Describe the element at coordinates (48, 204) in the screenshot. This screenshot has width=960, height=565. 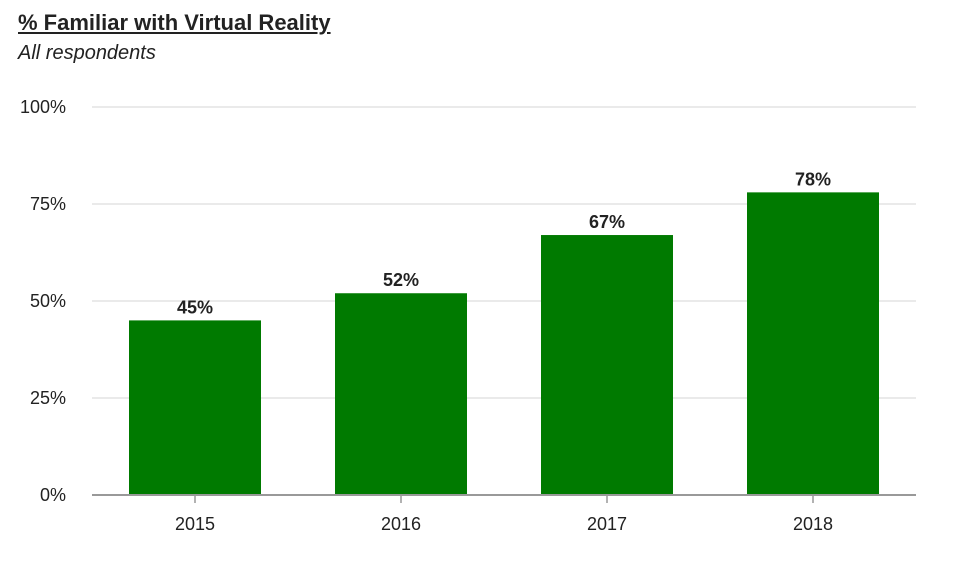
I see `y-tick-label: 75%` at that location.